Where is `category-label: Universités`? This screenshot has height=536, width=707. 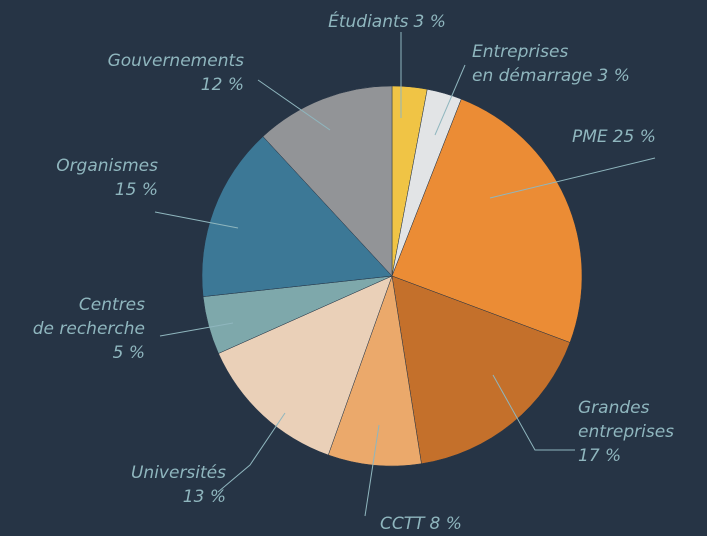 category-label: Universités is located at coordinates (178, 473).